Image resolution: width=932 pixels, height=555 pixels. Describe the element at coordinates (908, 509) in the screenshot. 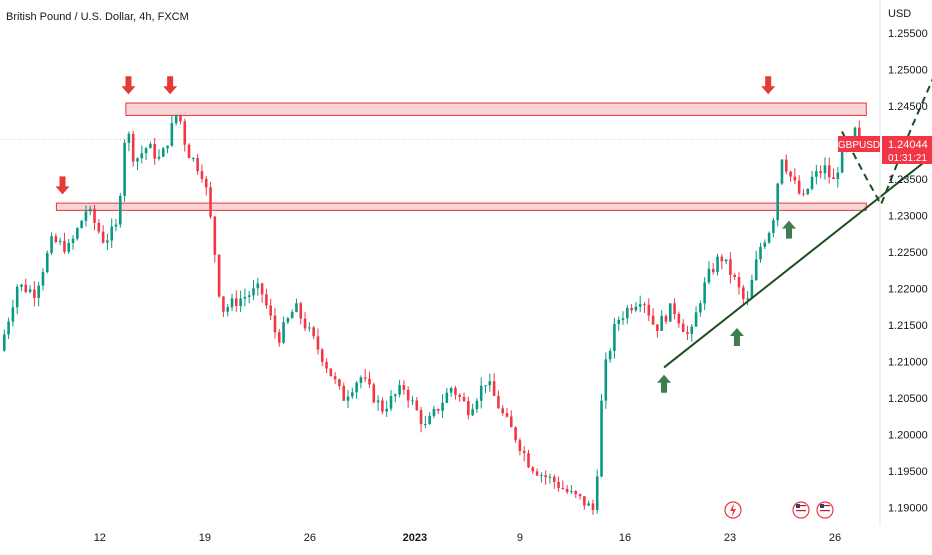

I see `price-tick-label: 1.19000` at that location.